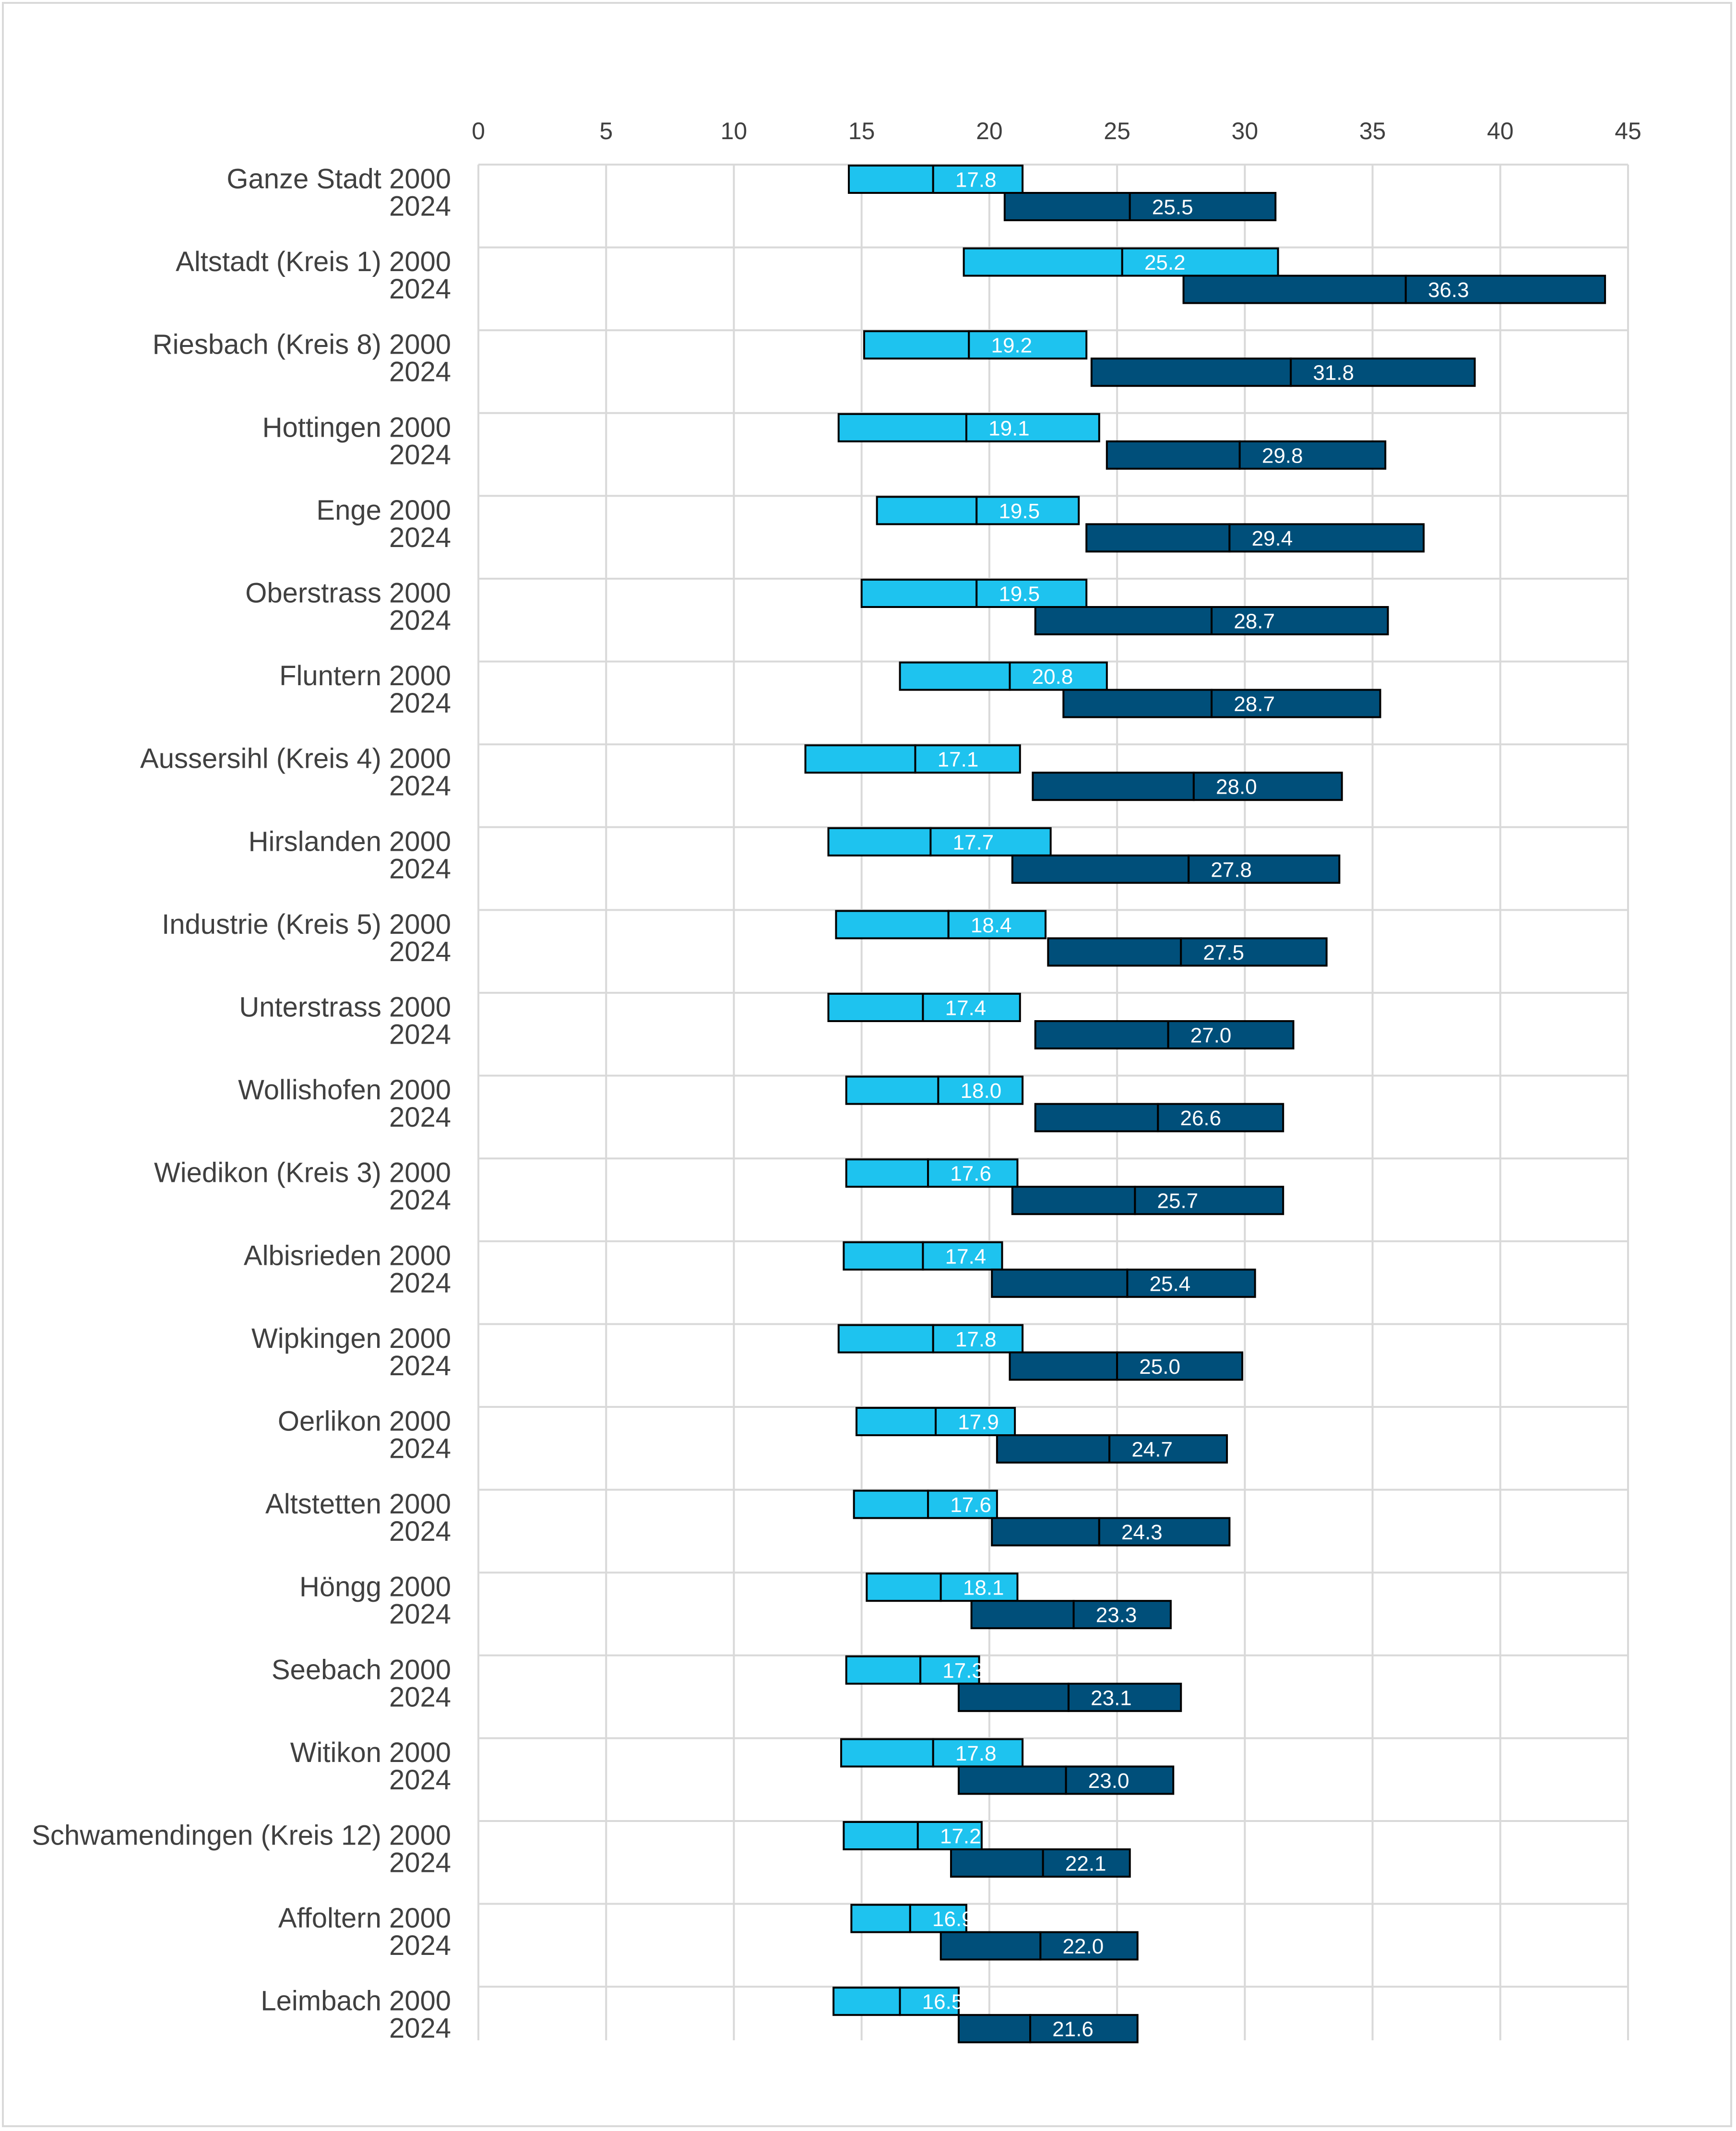 The width and height of the screenshot is (1736, 2131). Describe the element at coordinates (983, 1588) in the screenshot. I see `median-value-label: 18.1` at that location.